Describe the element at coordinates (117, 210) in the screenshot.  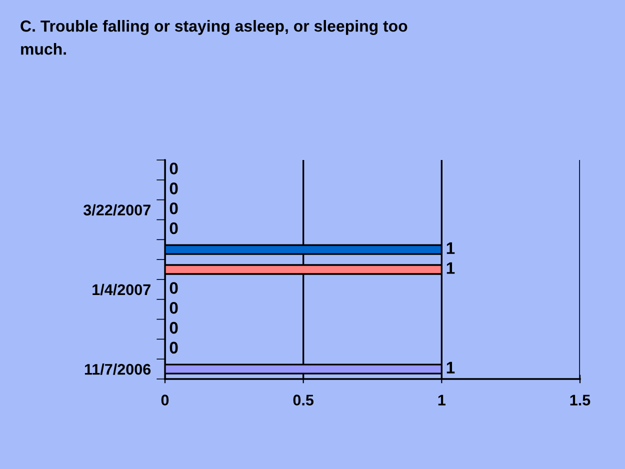
I see `y-tick-label: 3/22/2007` at that location.